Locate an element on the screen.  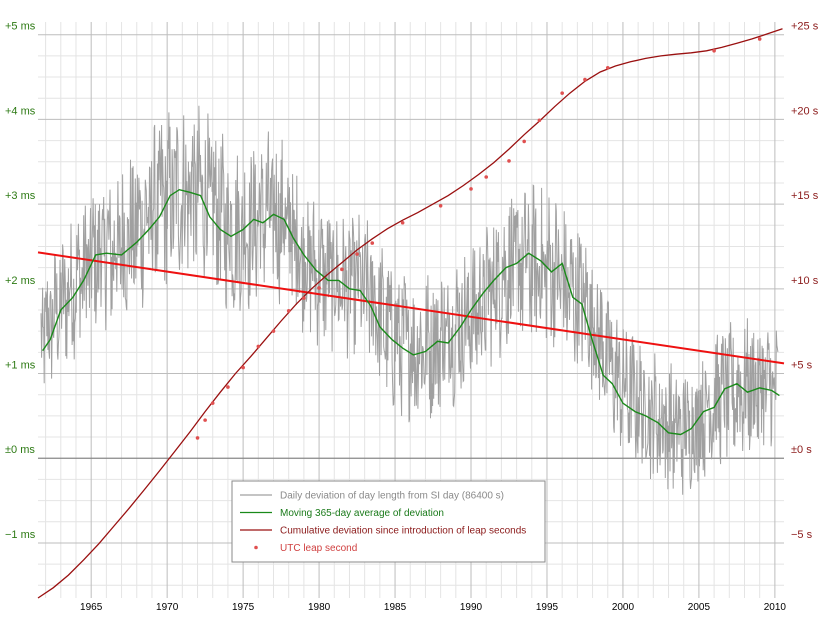
bottom-tick-label: 1985 is located at coordinates (395, 607).